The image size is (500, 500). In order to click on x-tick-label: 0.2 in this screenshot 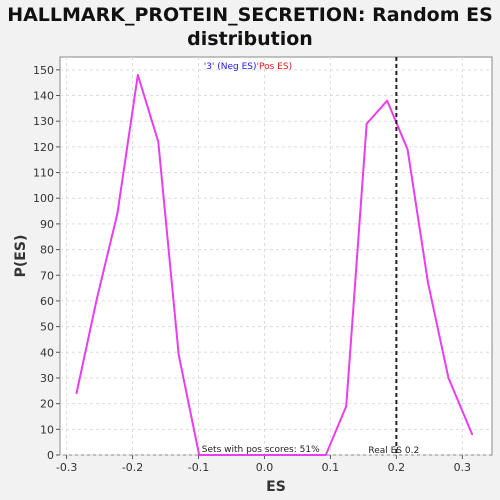, I will do `click(397, 467)`.